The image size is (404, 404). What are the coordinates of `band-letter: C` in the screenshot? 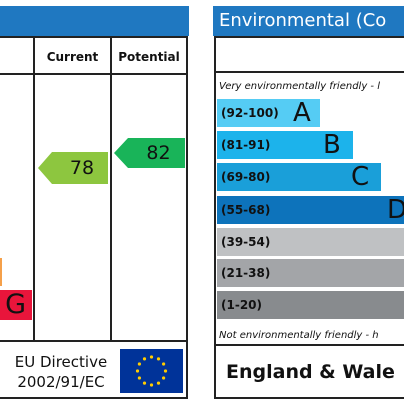 It's located at (360, 177).